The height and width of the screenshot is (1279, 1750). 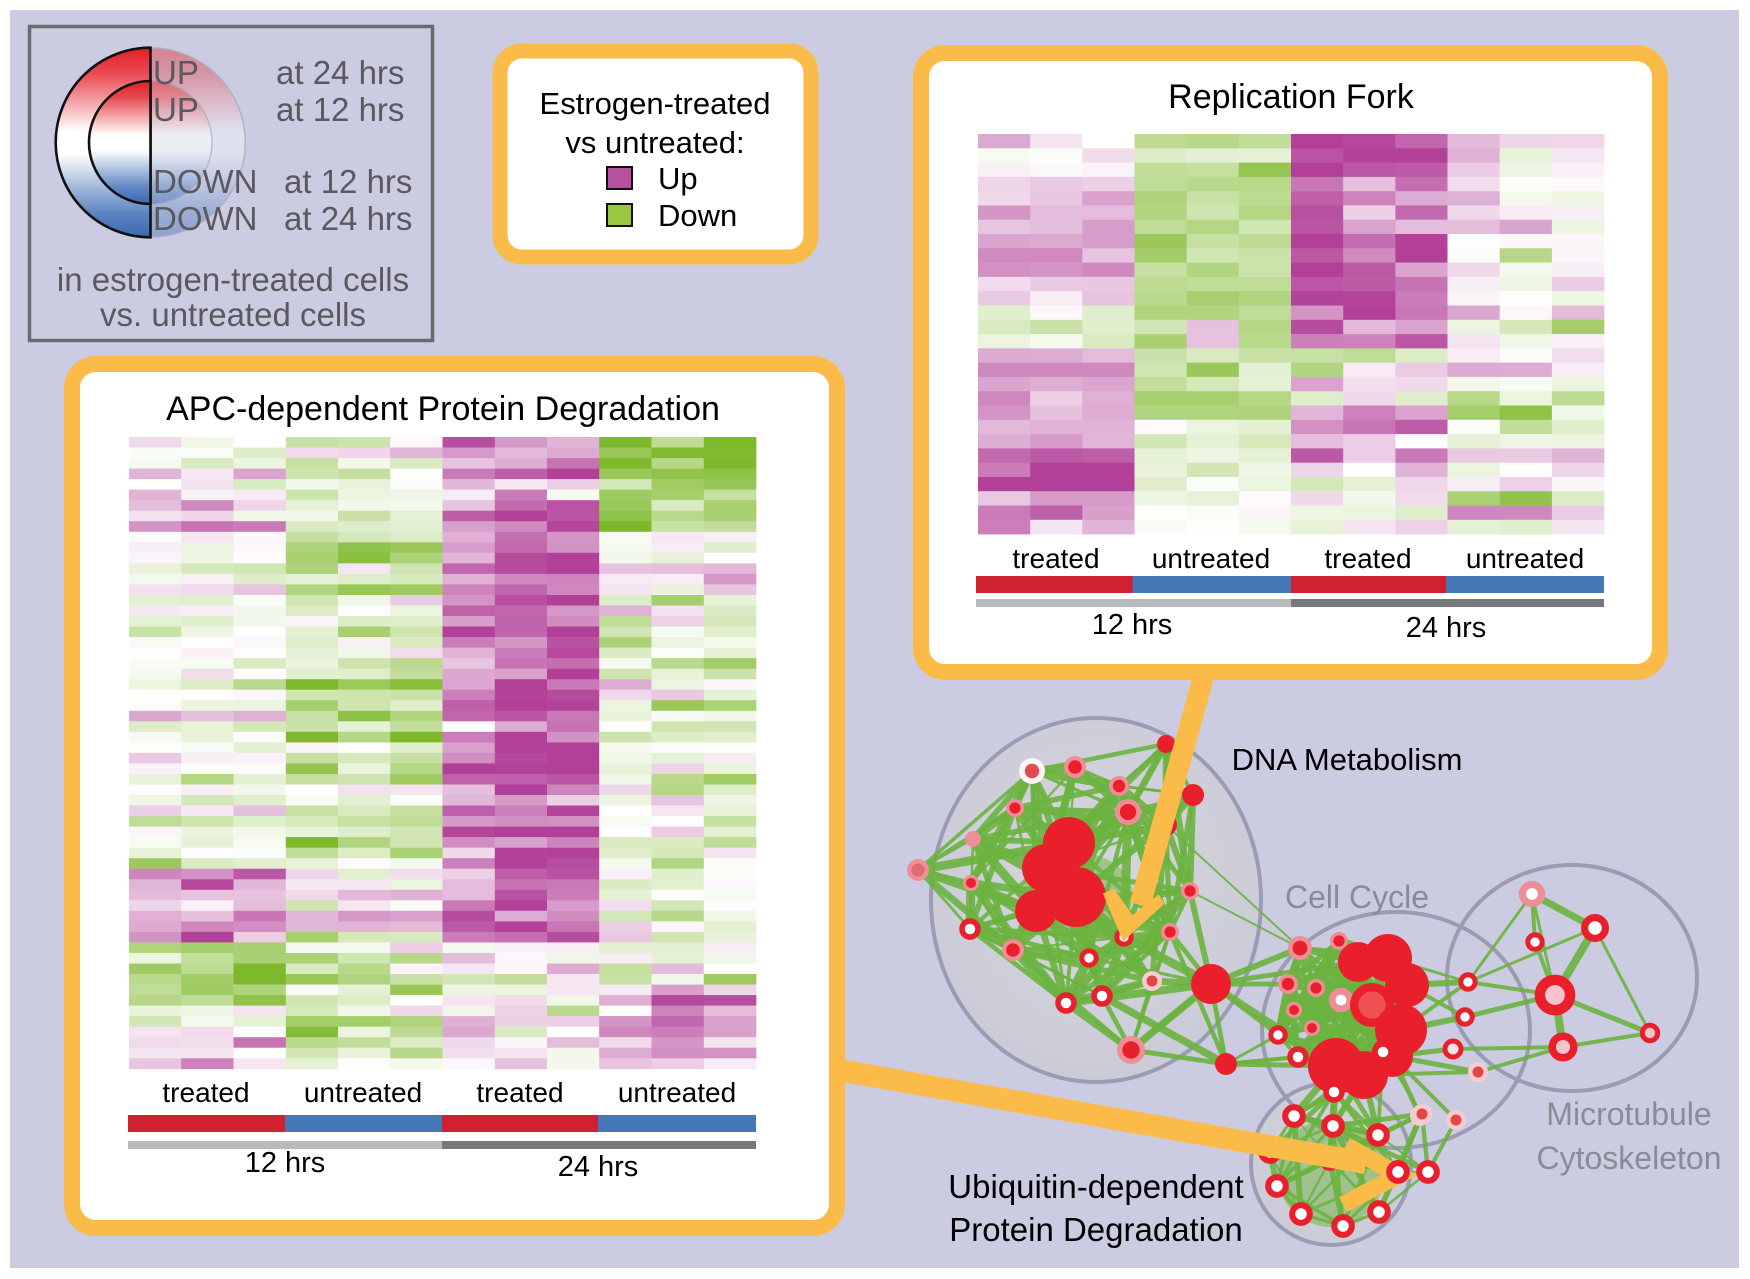 What do you see at coordinates (1095, 1186) in the screenshot?
I see `svg-text: Ubiquitin-dependent` at bounding box center [1095, 1186].